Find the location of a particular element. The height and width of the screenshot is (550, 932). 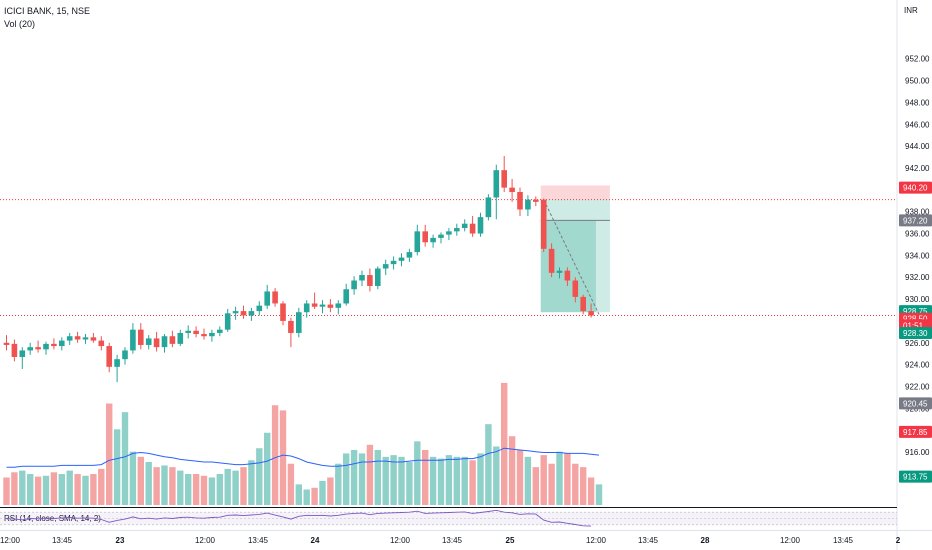

x-tick-label: 24 is located at coordinates (315, 540).